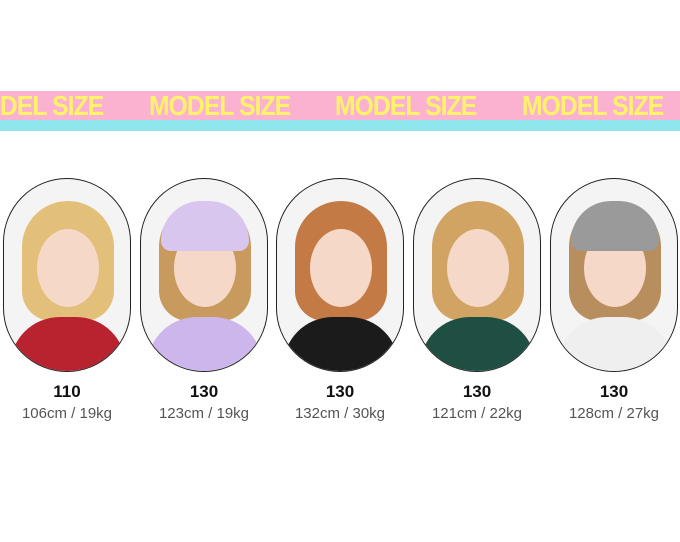 The image size is (680, 542). What do you see at coordinates (477, 413) in the screenshot?
I see `model-measurements: 121cm / 22kg` at bounding box center [477, 413].